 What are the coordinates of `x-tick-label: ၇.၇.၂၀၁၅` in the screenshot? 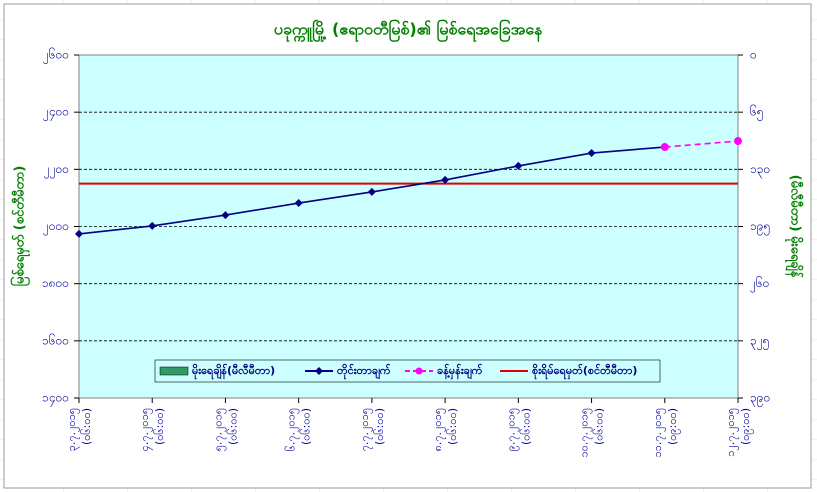 It's located at (365, 429).